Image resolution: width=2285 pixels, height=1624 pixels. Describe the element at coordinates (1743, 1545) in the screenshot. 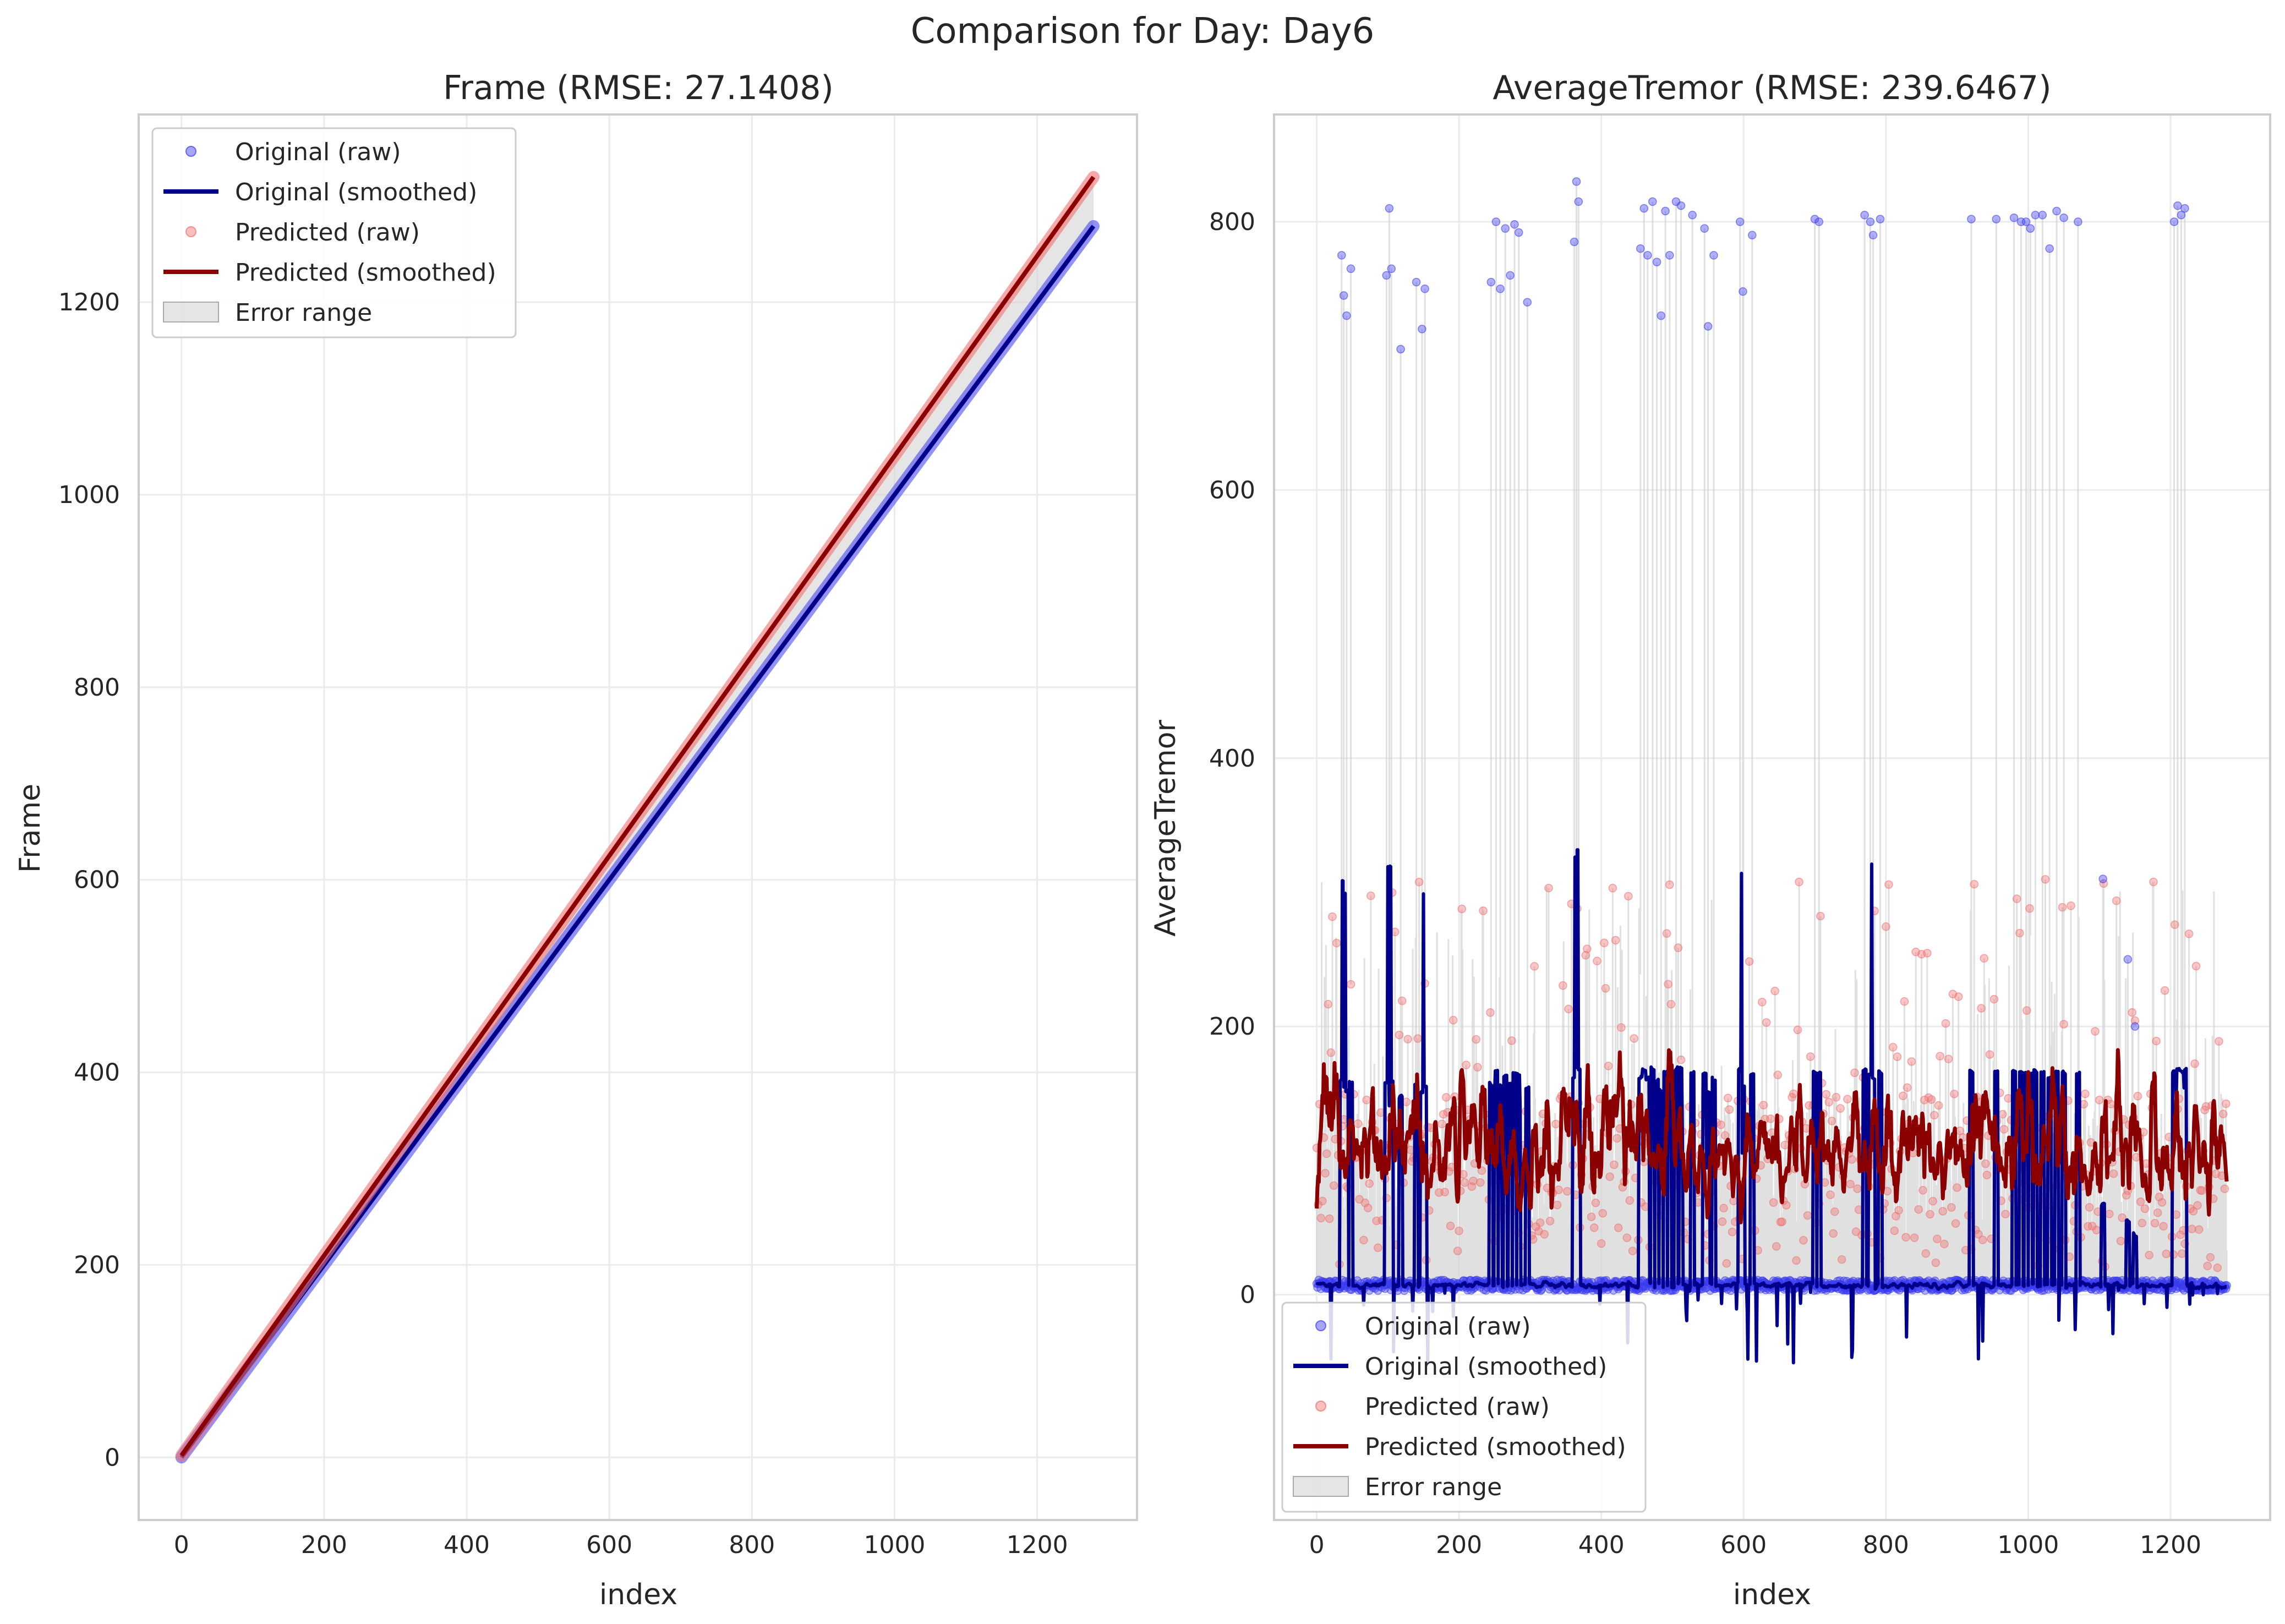

I see `x-tick-label: 600` at that location.